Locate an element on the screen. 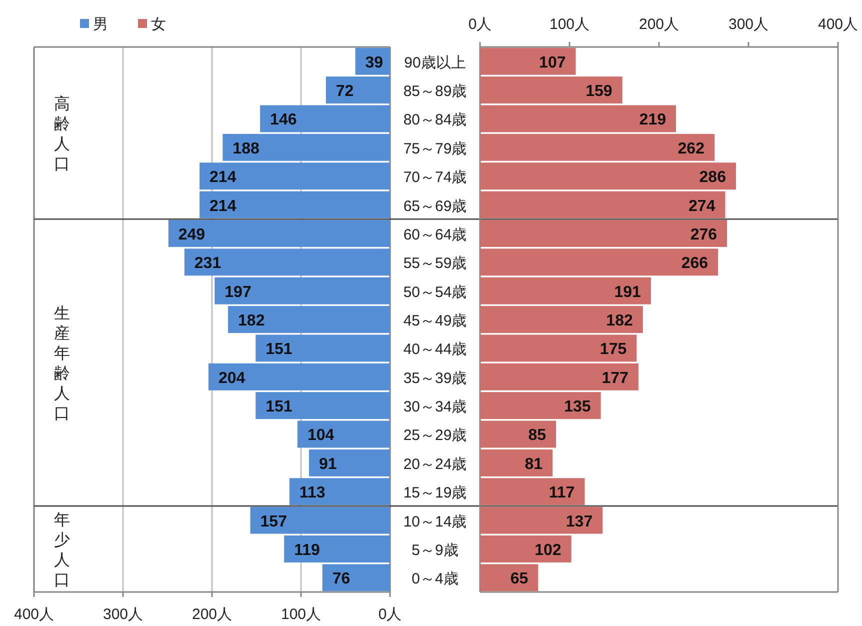 This screenshot has width=862, height=626. annotation: 高齢人口 is located at coordinates (62, 134).